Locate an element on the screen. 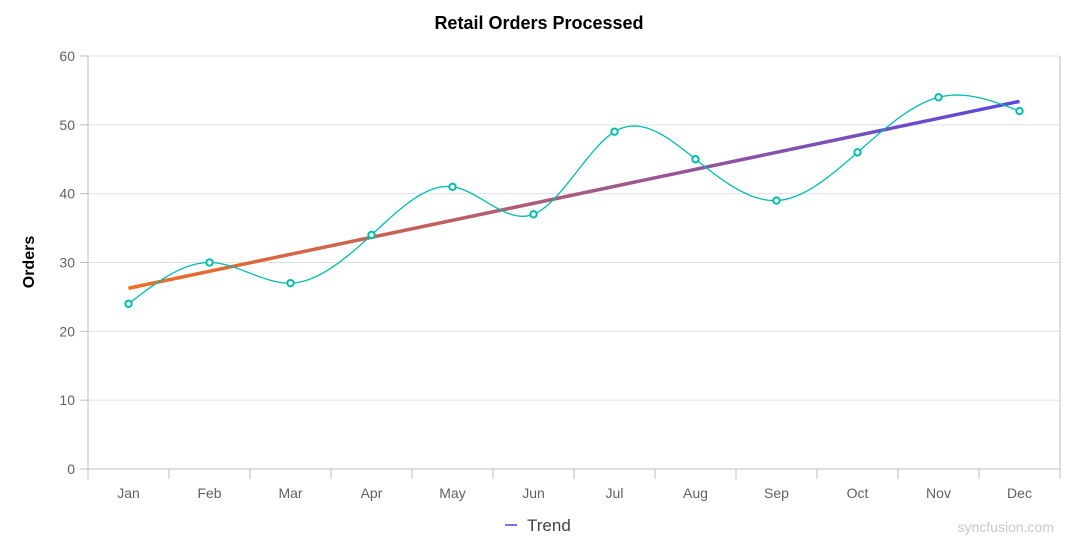 This screenshot has width=1079, height=553. x-tick-label: Mar is located at coordinates (290, 493).